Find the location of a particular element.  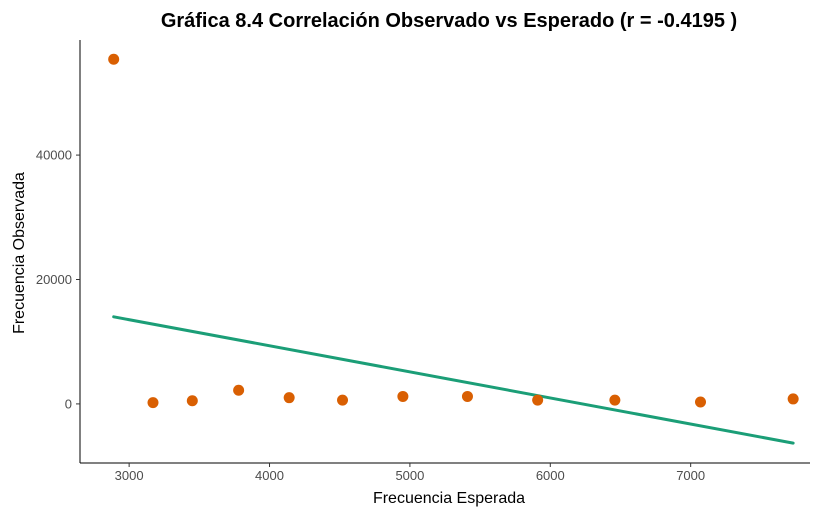

y-ticks: 0 20000 40000 is located at coordinates (58, 279).